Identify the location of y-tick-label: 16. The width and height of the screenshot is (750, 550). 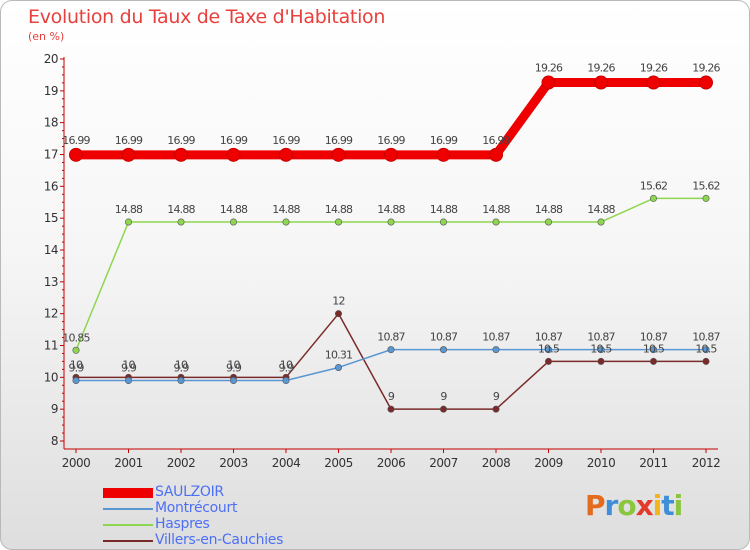
(51, 186).